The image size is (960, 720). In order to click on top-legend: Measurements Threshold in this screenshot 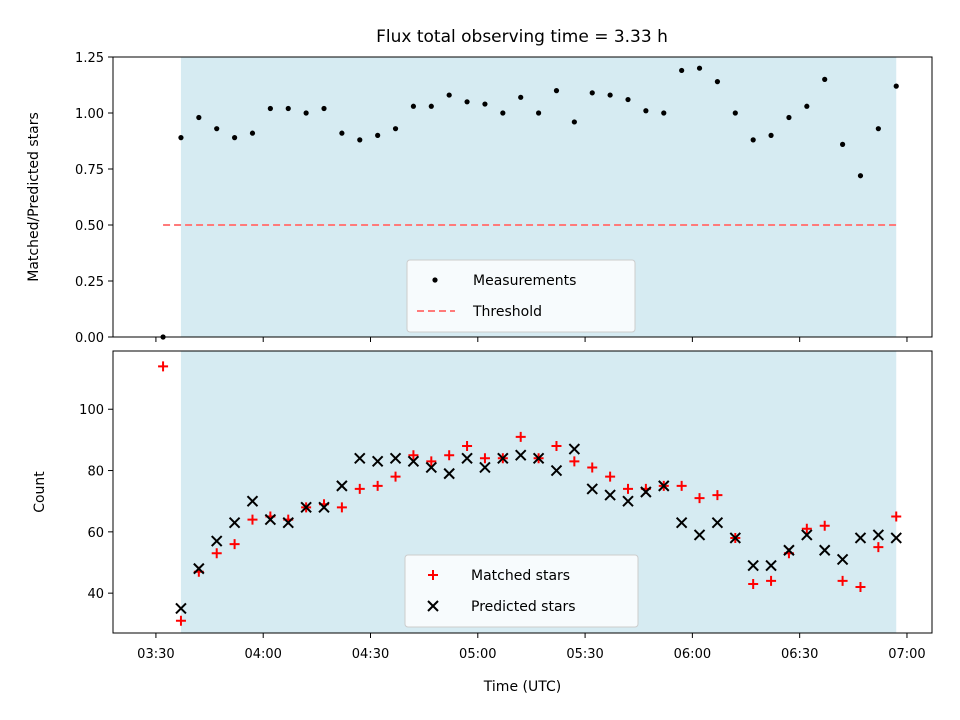, I will do `click(521, 296)`.